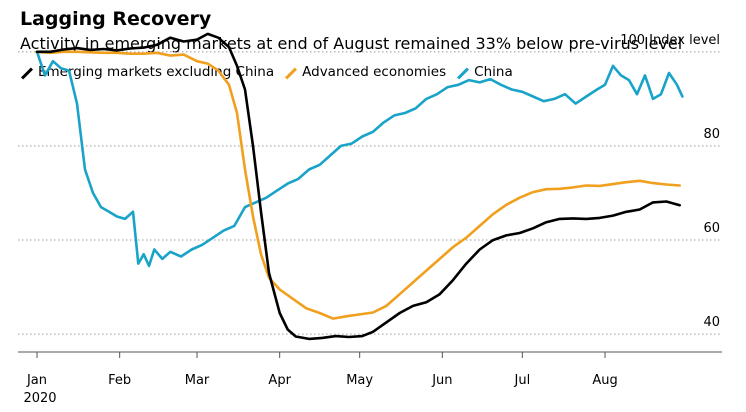 Image resolution: width=746 pixels, height=412 pixels. I want to click on legend-item-advanced: Advanced economies, so click(365, 72).